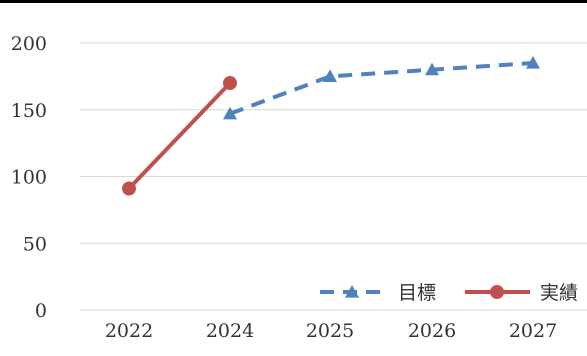 The image size is (587, 356). I want to click on y-tick-label: 50, so click(35, 244).